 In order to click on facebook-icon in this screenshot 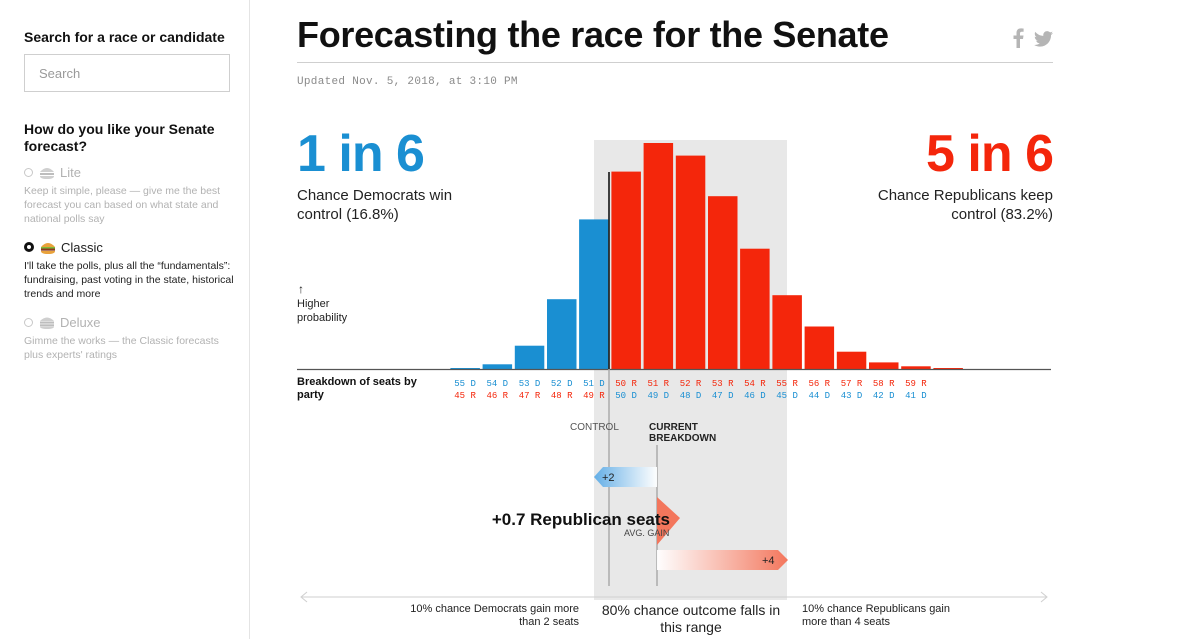, I will do `click(1018, 38)`.